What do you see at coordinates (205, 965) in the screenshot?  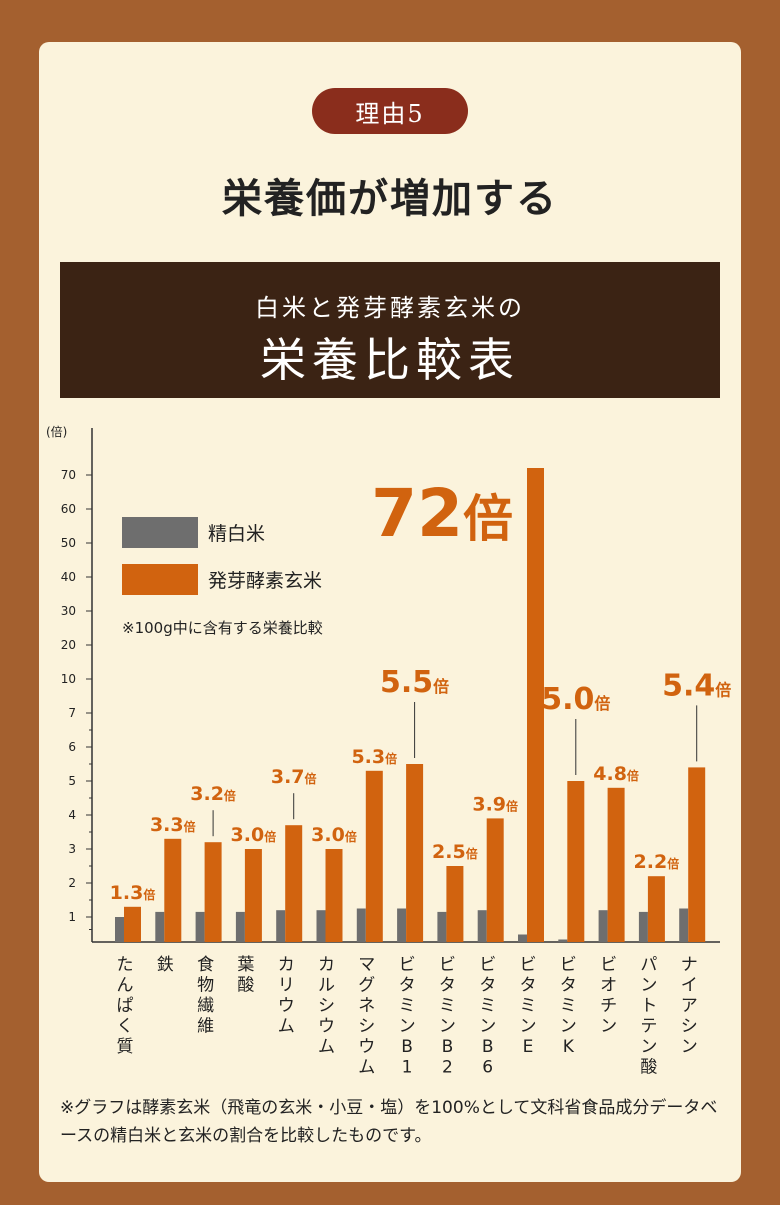 I see `category-label-char: 食` at bounding box center [205, 965].